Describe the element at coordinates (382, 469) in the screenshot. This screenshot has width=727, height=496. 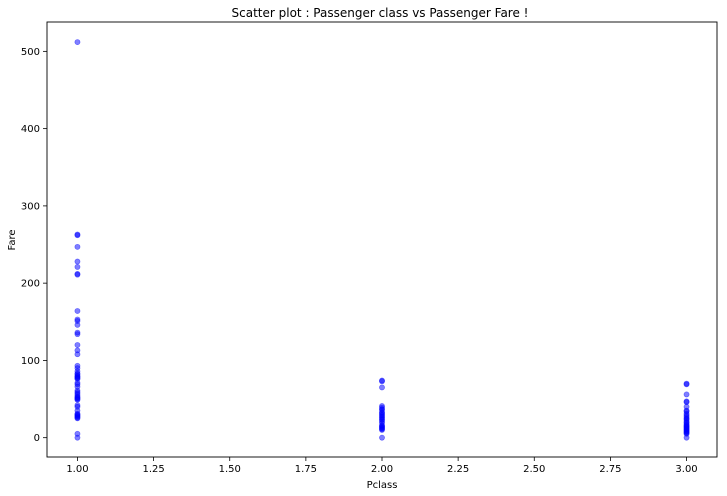
I see `x-tick-label: 2.00` at that location.